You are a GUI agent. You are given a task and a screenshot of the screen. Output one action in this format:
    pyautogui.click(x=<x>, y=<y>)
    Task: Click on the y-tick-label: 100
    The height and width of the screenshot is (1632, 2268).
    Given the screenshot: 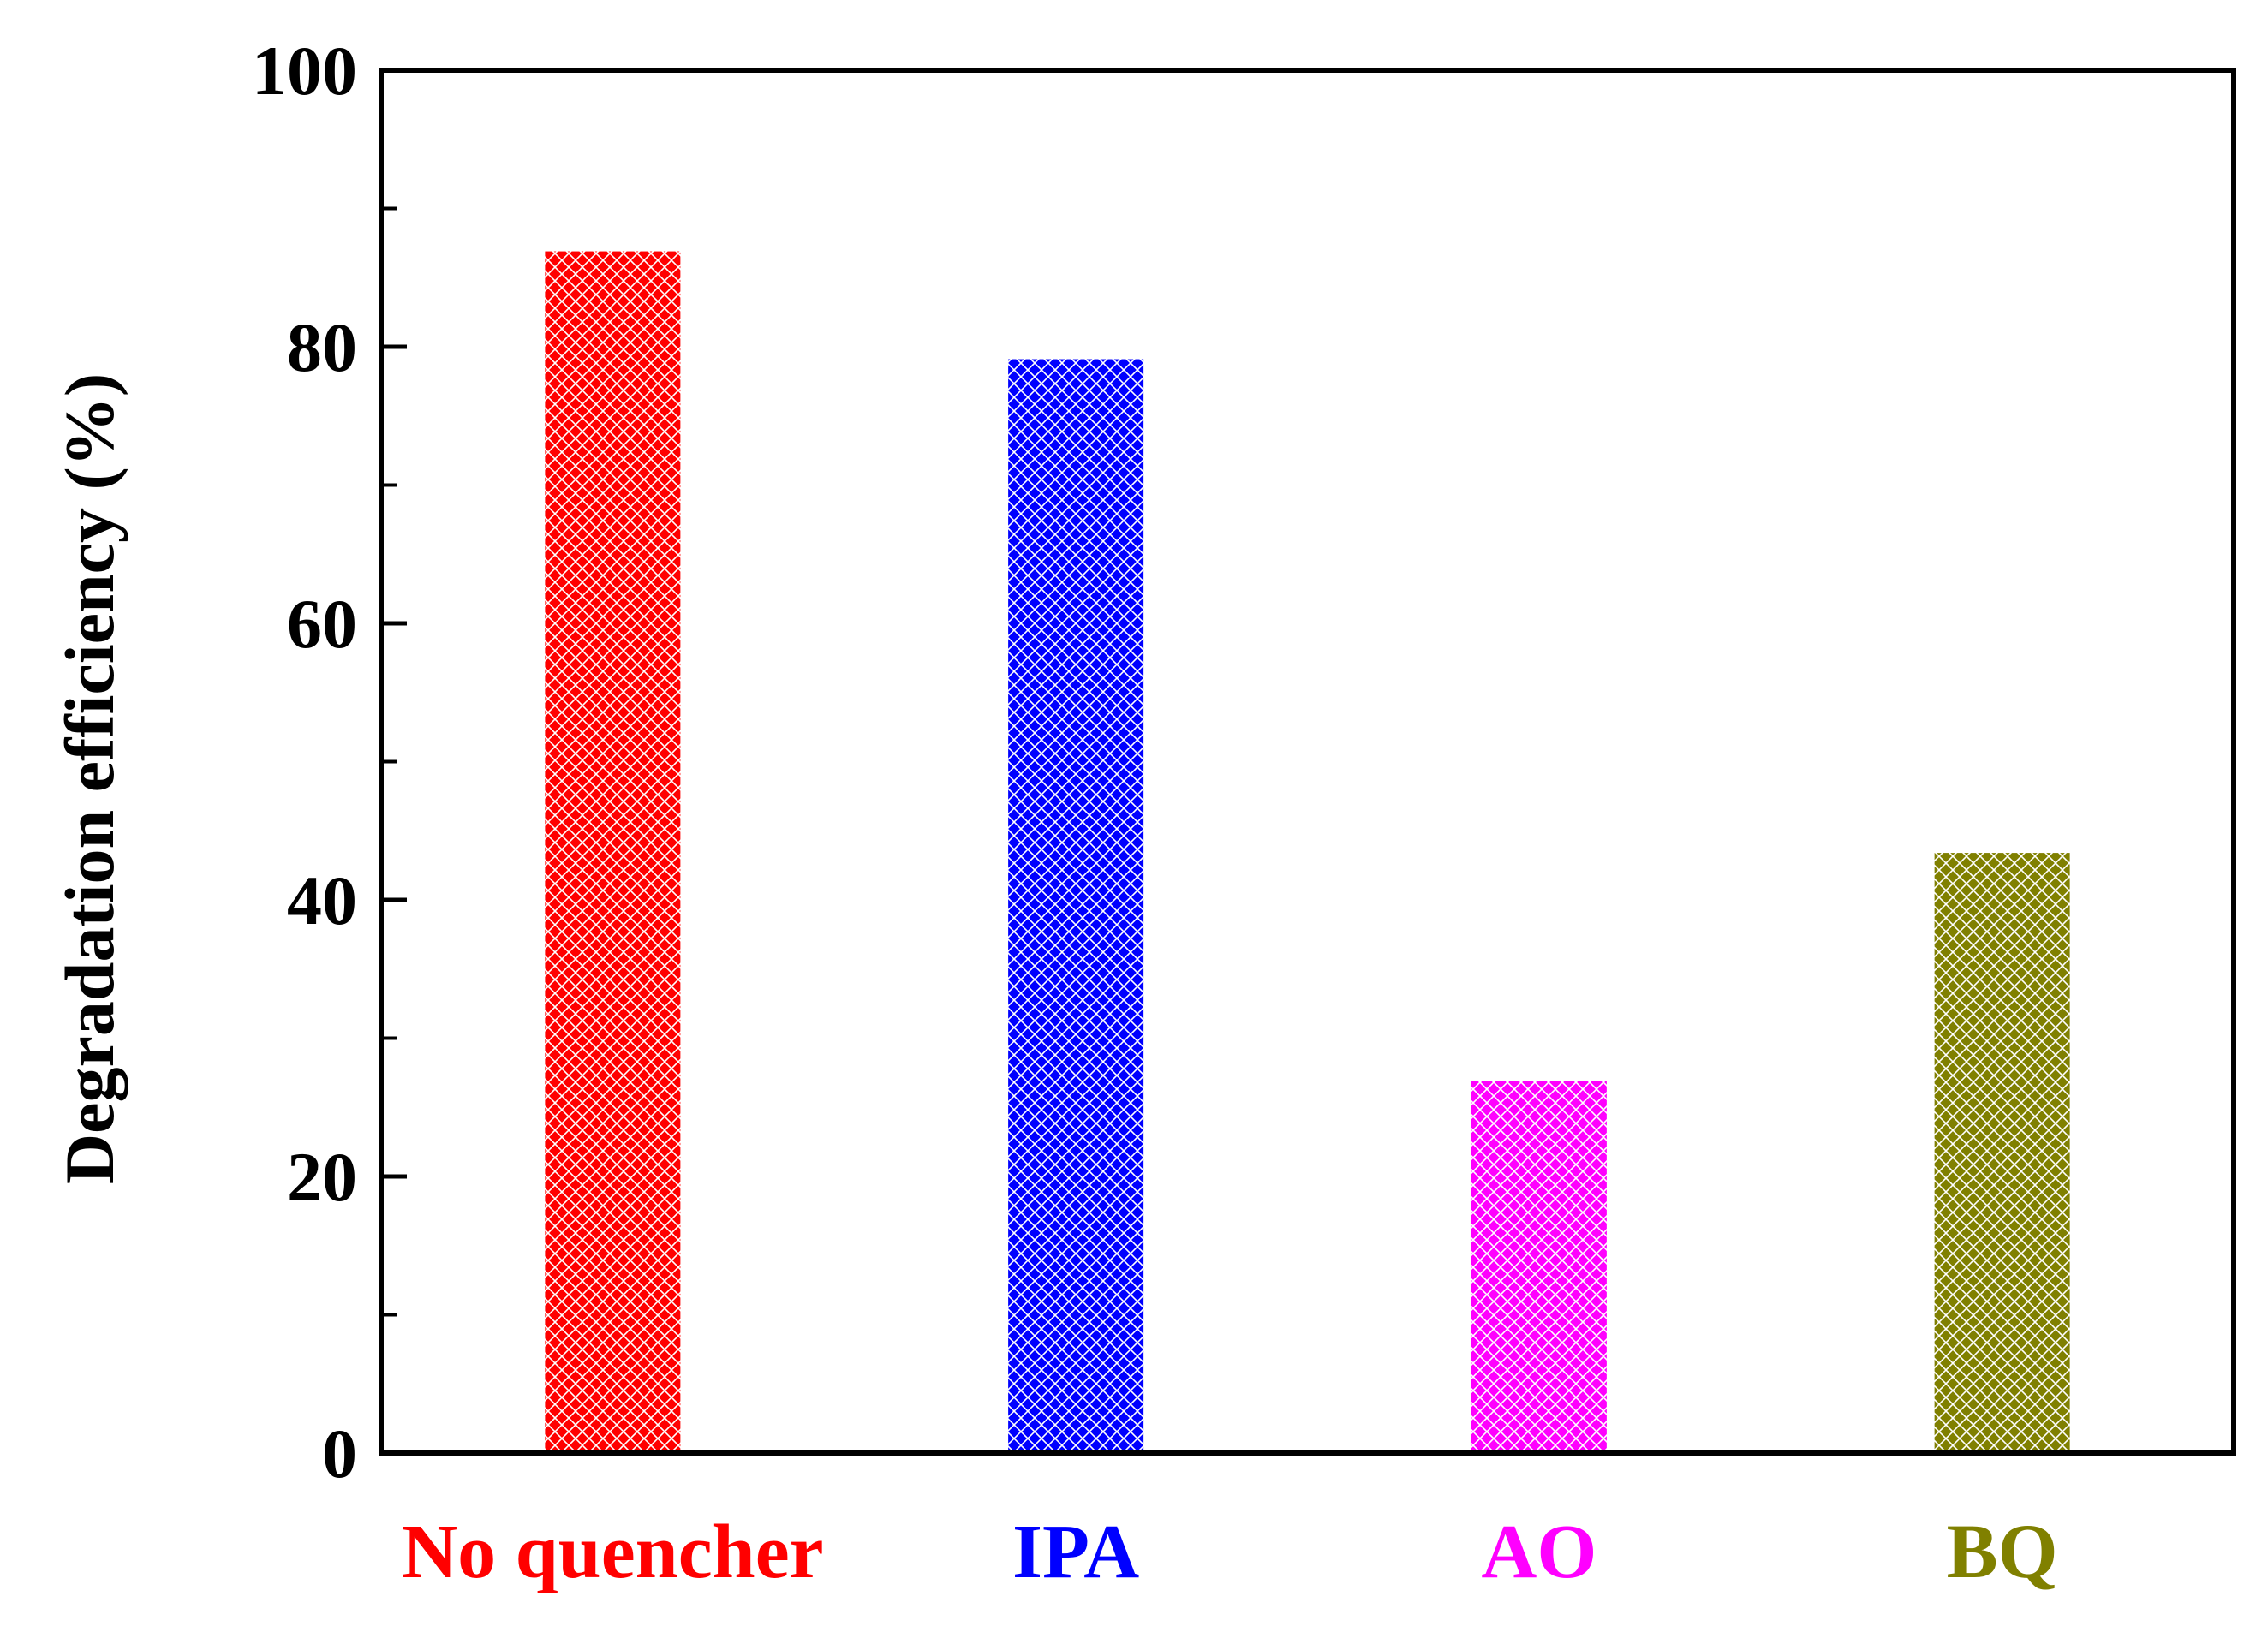 What is the action you would take?
    pyautogui.click(x=304, y=71)
    